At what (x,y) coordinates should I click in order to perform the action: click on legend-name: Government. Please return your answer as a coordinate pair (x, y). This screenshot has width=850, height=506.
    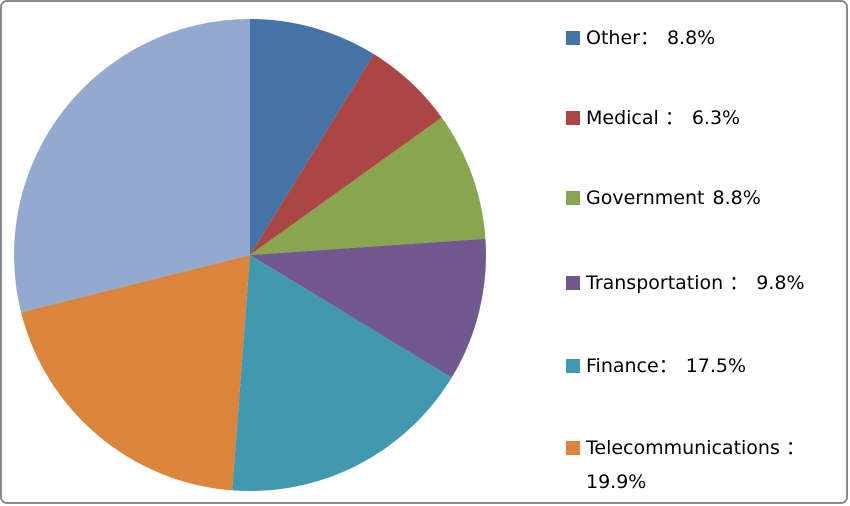
    Looking at the image, I should click on (645, 198).